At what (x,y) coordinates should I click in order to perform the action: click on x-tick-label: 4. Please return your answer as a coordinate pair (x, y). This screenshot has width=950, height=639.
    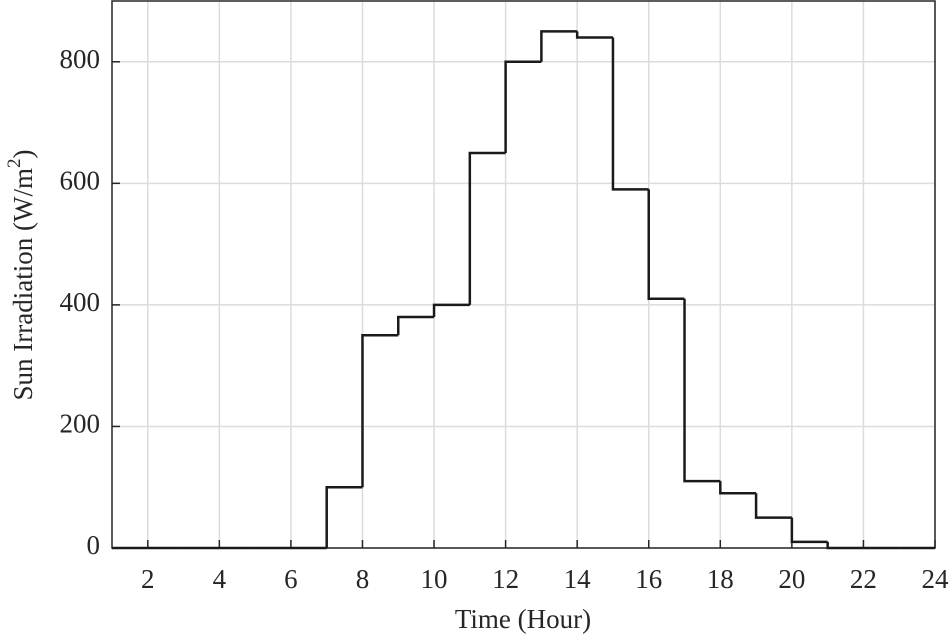
    Looking at the image, I should click on (220, 579).